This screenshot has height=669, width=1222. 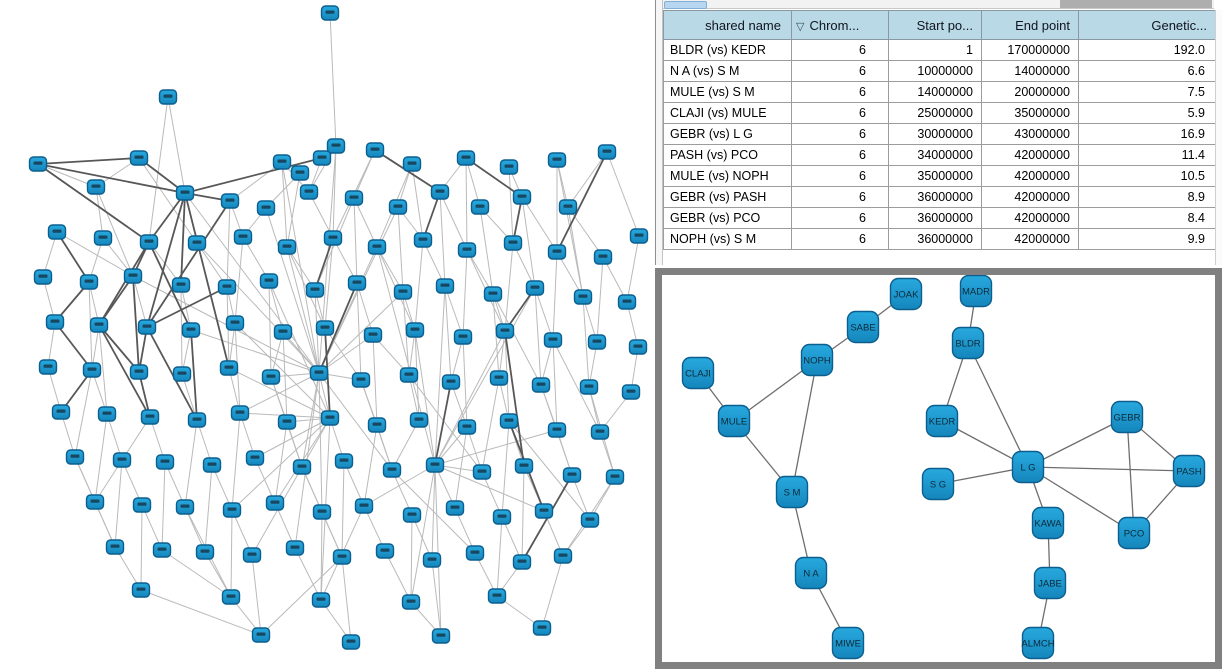 What do you see at coordinates (685, 5) in the screenshot?
I see `scrollbar-thumb` at bounding box center [685, 5].